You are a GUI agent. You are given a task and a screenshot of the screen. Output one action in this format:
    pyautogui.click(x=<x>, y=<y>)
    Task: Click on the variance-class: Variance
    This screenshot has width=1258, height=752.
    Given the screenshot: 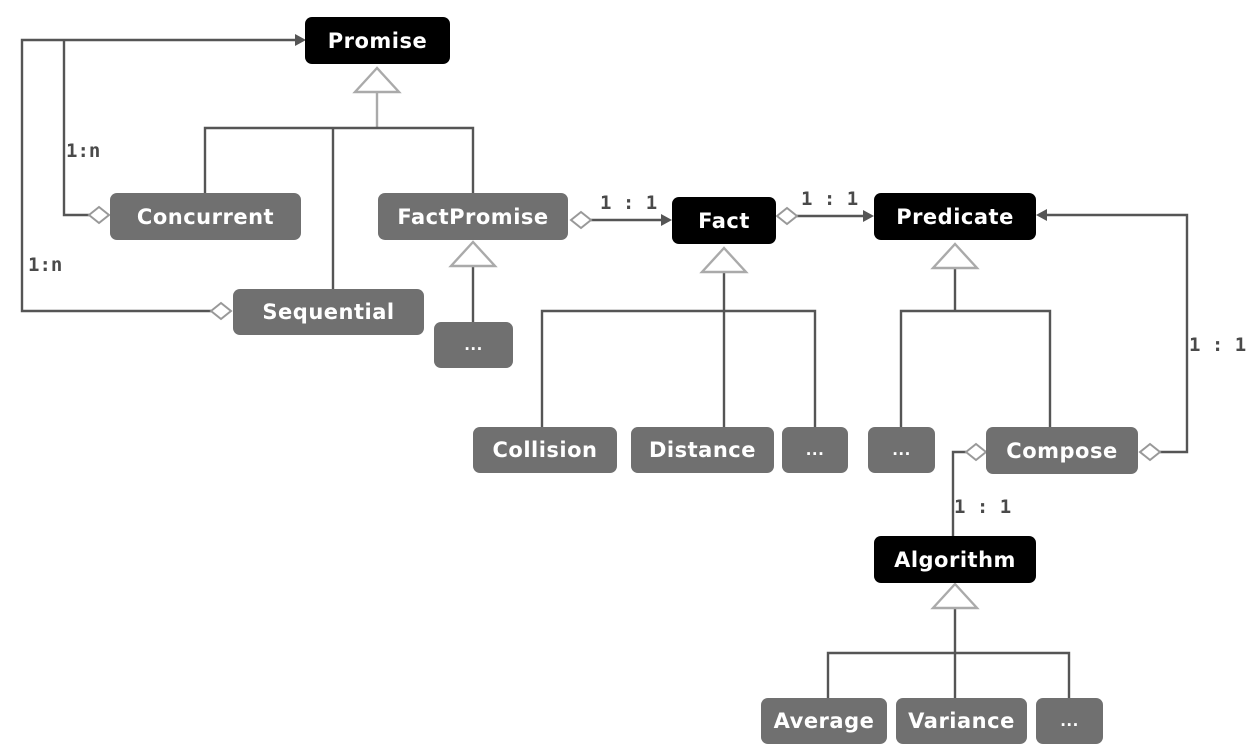 What is the action you would take?
    pyautogui.click(x=961, y=721)
    